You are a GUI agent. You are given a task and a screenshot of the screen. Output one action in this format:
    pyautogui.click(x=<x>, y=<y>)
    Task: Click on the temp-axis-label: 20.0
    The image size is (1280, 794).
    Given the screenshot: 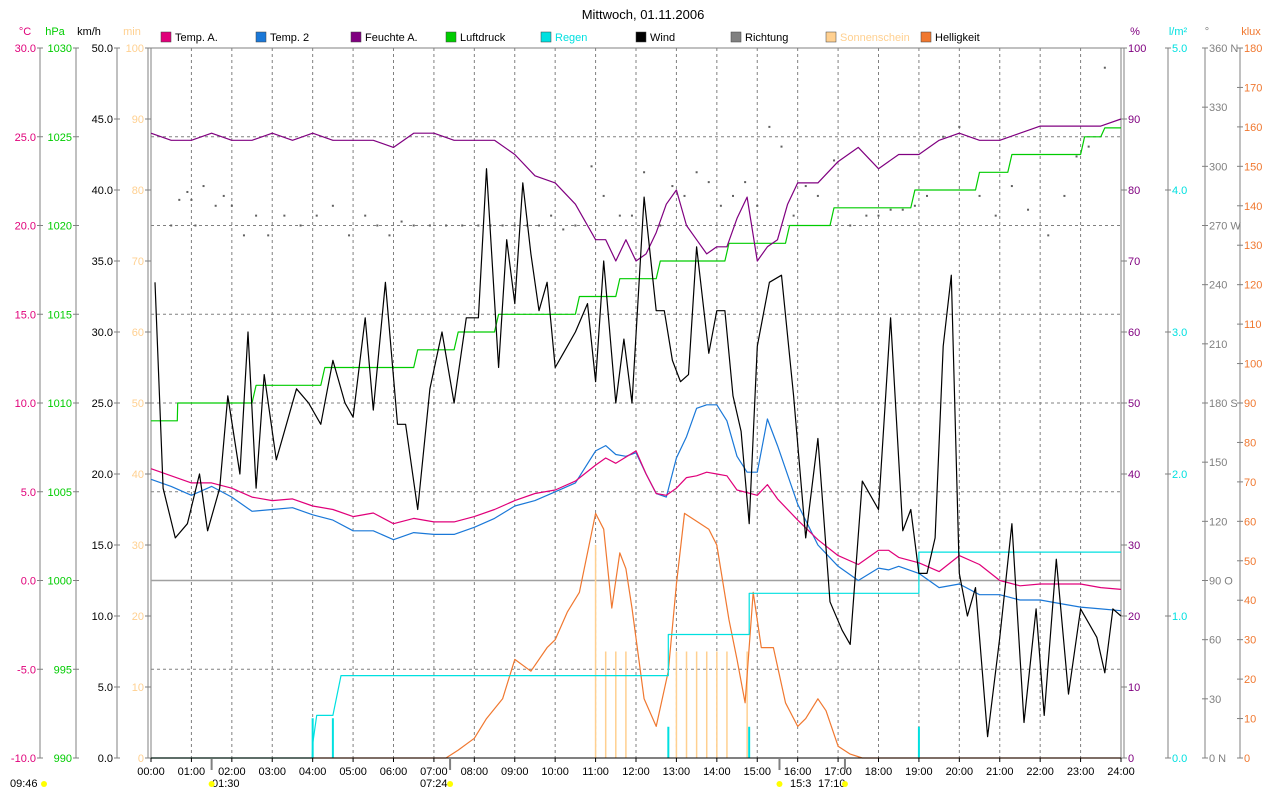 What is the action you would take?
    pyautogui.click(x=25, y=227)
    